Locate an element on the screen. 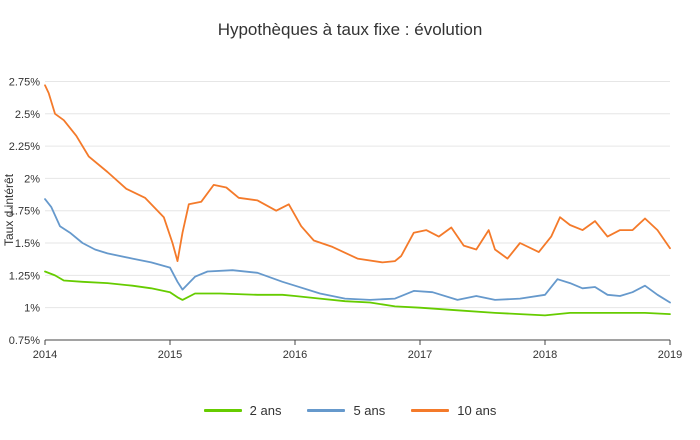 Image resolution: width=700 pixels, height=440 pixels. legend: 2 ans 5 ans 10 ans is located at coordinates (350, 410).